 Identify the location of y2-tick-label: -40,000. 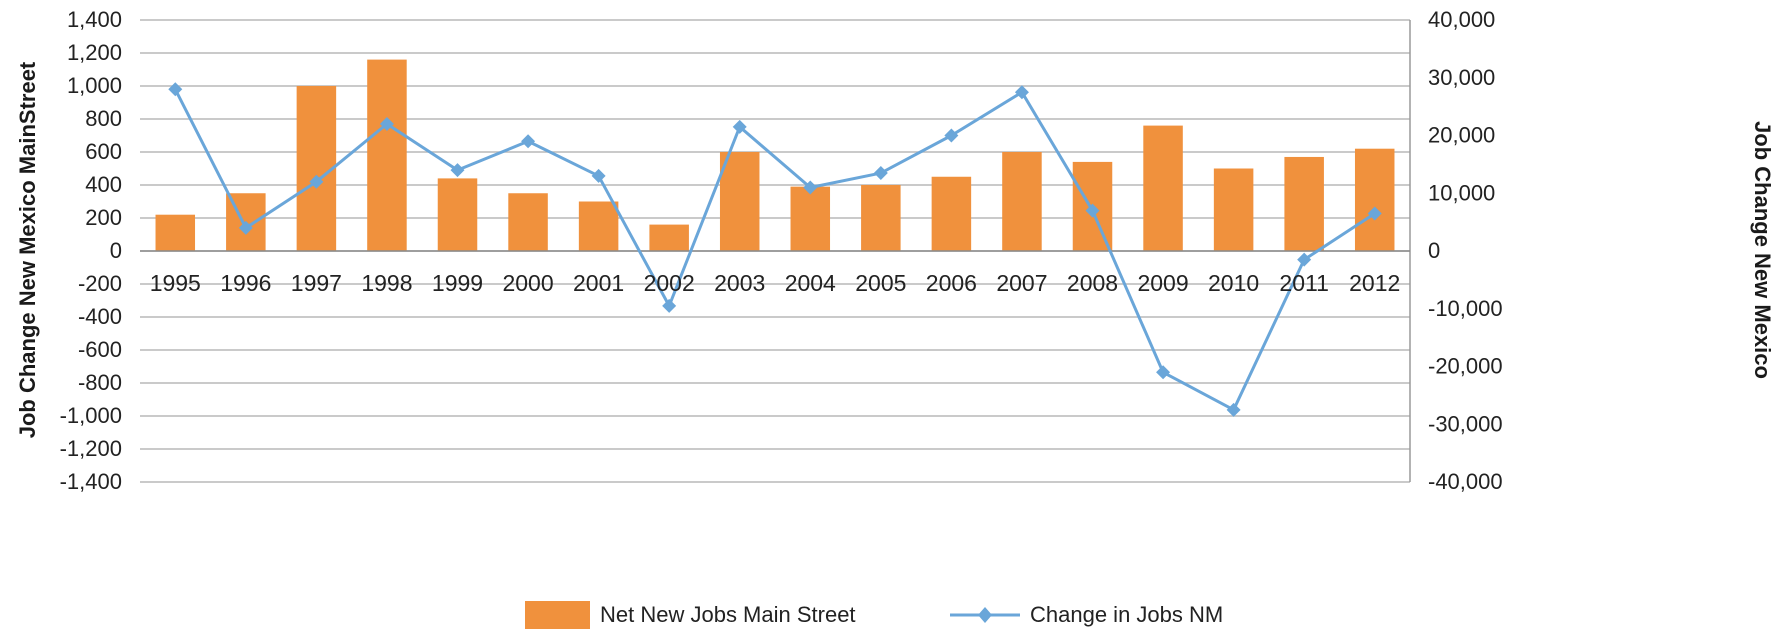
(1465, 481).